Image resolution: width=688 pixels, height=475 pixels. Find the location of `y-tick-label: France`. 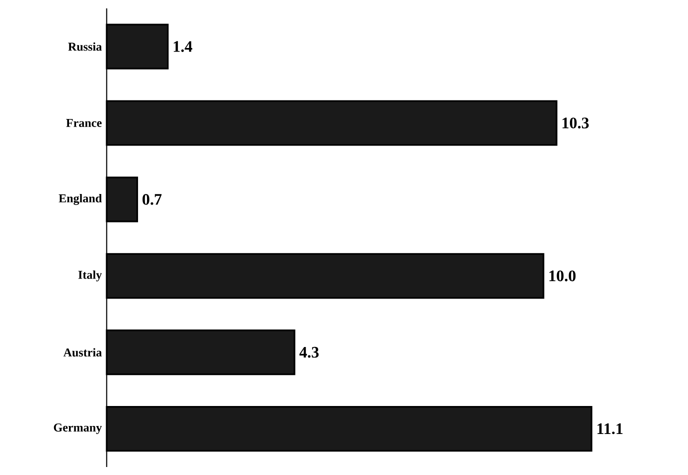

y-tick-label: France is located at coordinates (84, 123).